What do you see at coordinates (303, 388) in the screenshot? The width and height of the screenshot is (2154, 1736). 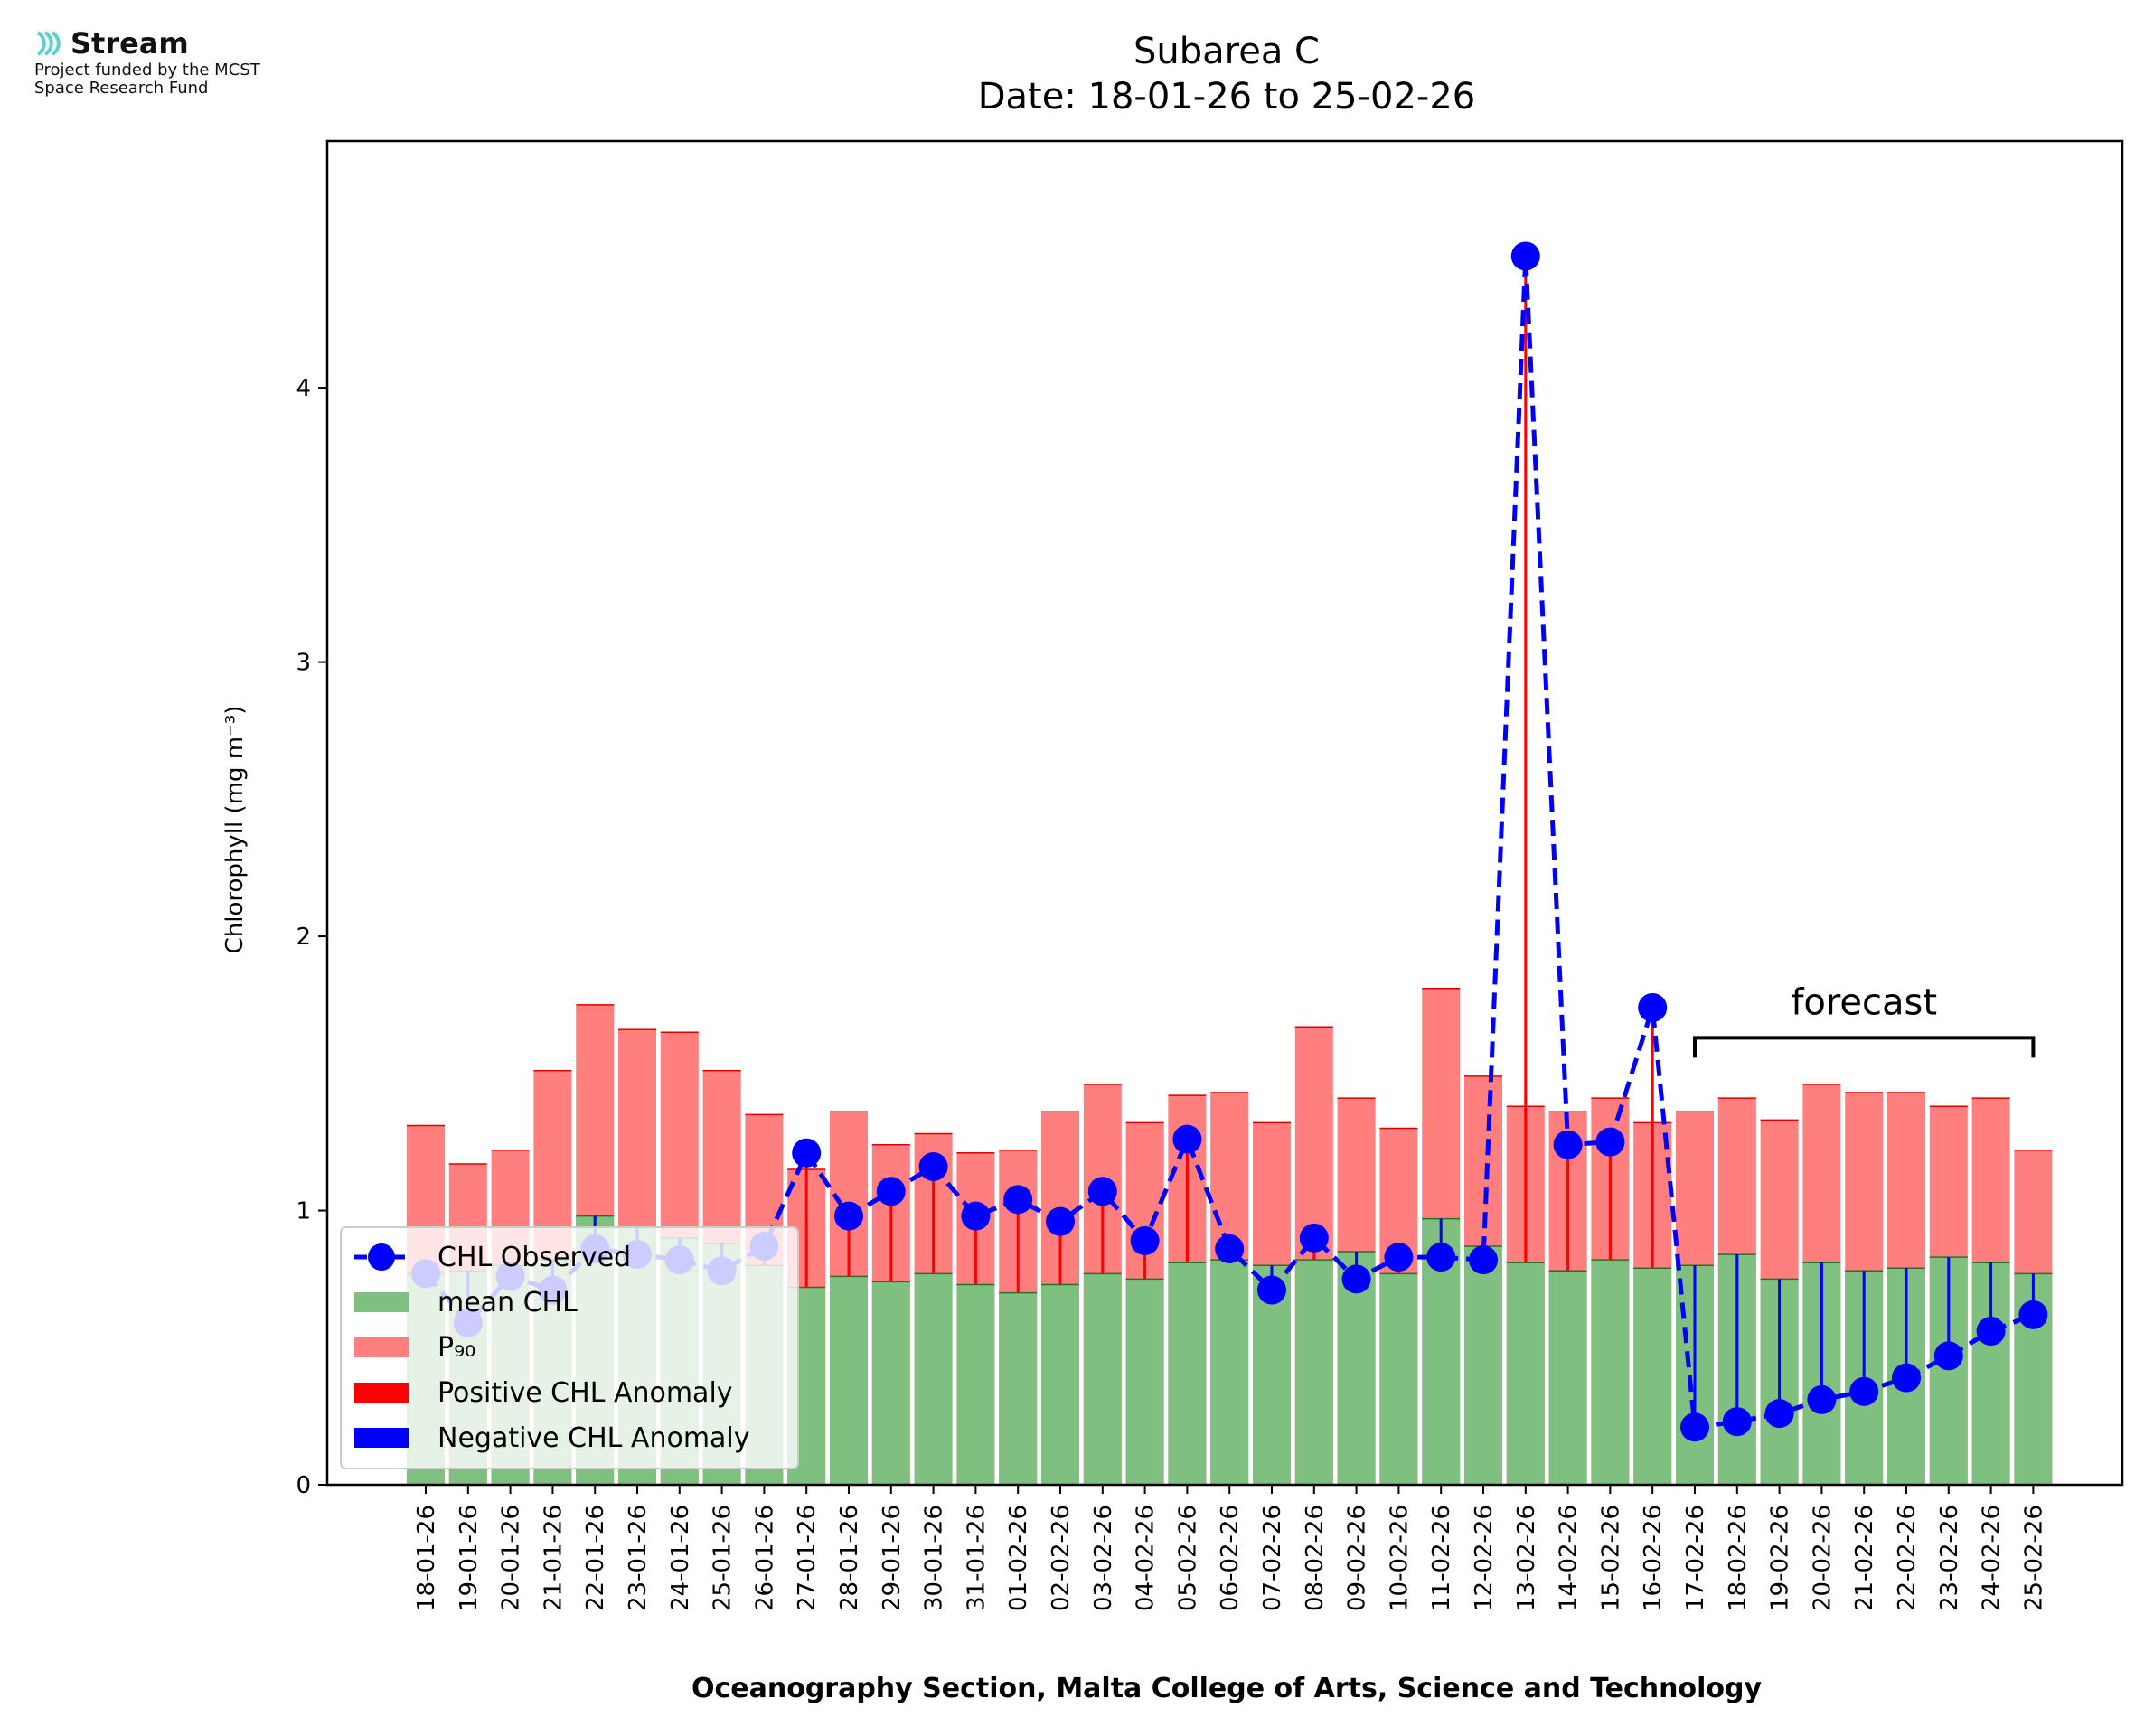 I see `y-tick-label: 4` at bounding box center [303, 388].